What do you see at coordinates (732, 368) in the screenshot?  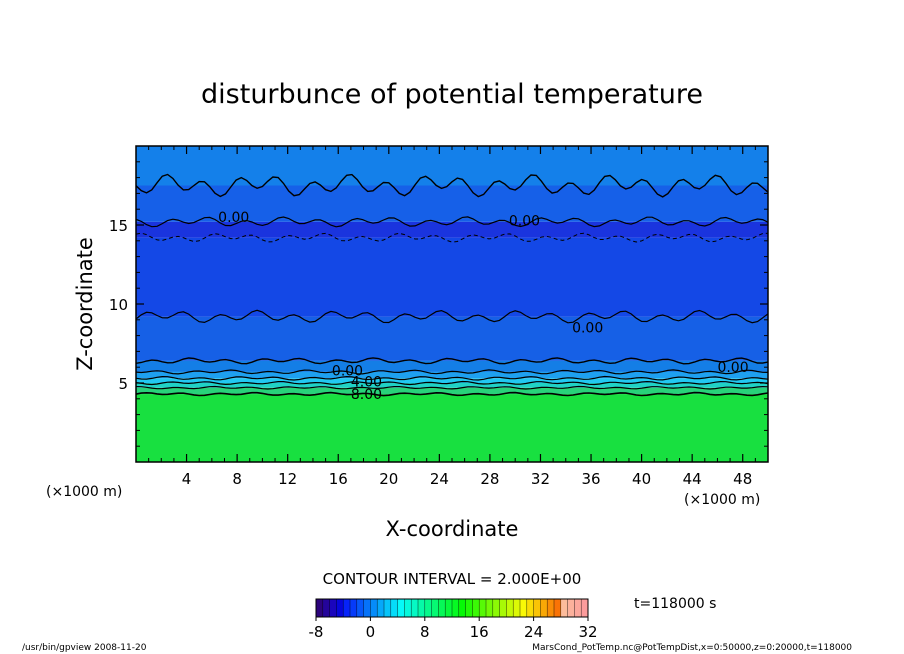 I see `contour-label-4: 0.00` at bounding box center [732, 368].